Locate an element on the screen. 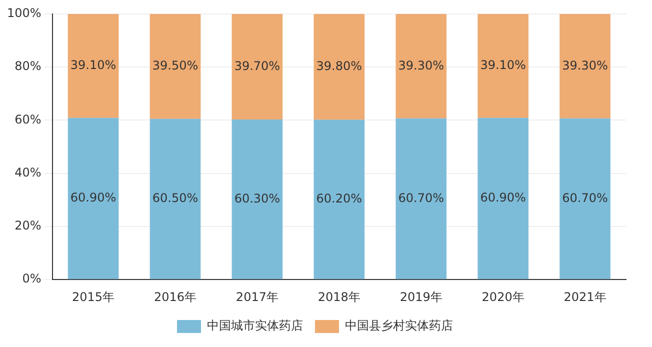 This screenshot has height=347, width=652. y-tick-label: 100% is located at coordinates (24, 13).